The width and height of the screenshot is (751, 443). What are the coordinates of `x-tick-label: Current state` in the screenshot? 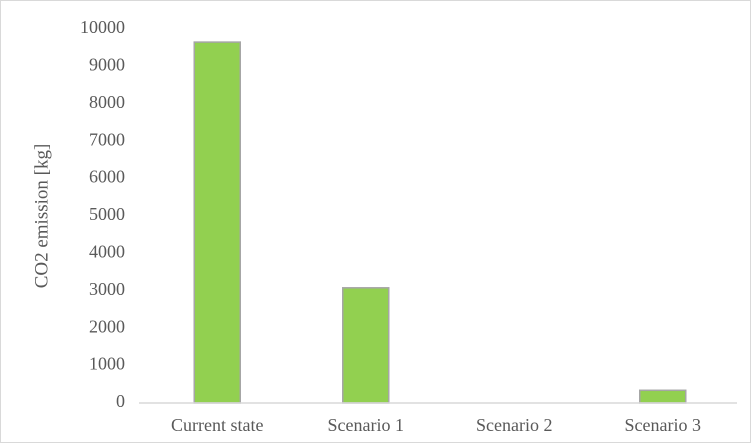 It's located at (217, 425).